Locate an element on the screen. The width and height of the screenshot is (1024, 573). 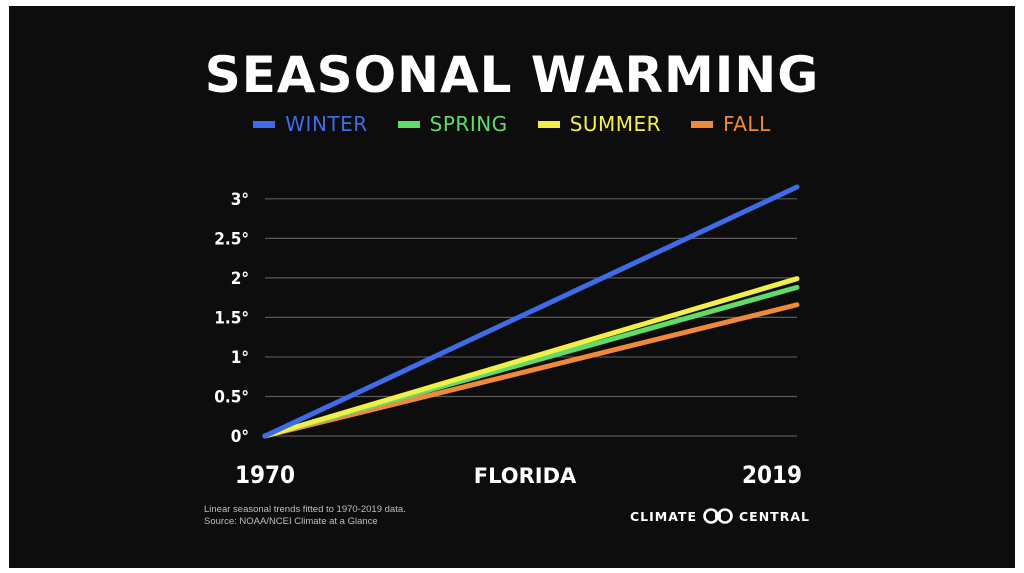
y-tick-label: 2.5° is located at coordinates (231, 239).